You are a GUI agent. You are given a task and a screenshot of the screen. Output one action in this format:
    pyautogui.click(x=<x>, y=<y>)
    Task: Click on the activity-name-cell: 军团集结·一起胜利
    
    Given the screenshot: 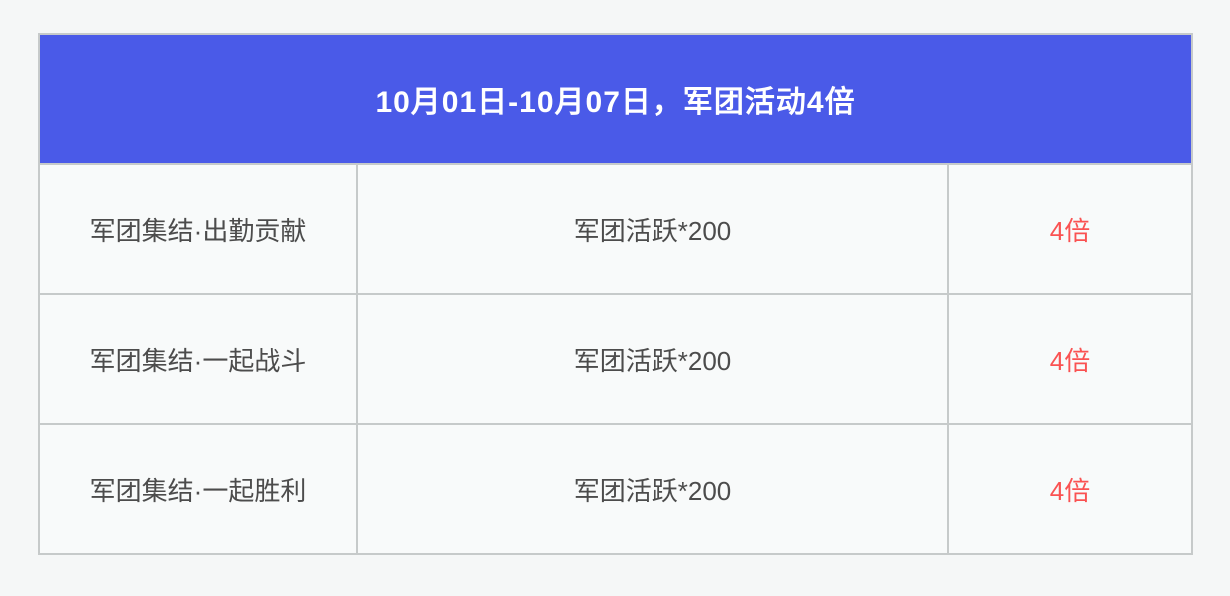 What is the action you would take?
    pyautogui.click(x=198, y=489)
    